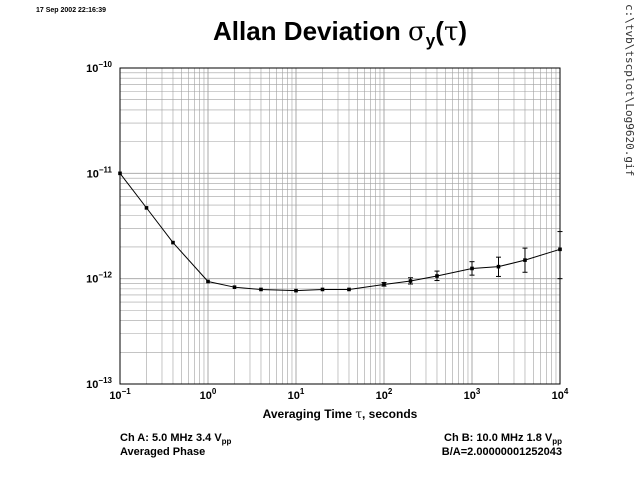 This screenshot has height=480, width=640. I want to click on x-tick-label: 10⁴, so click(560, 394).